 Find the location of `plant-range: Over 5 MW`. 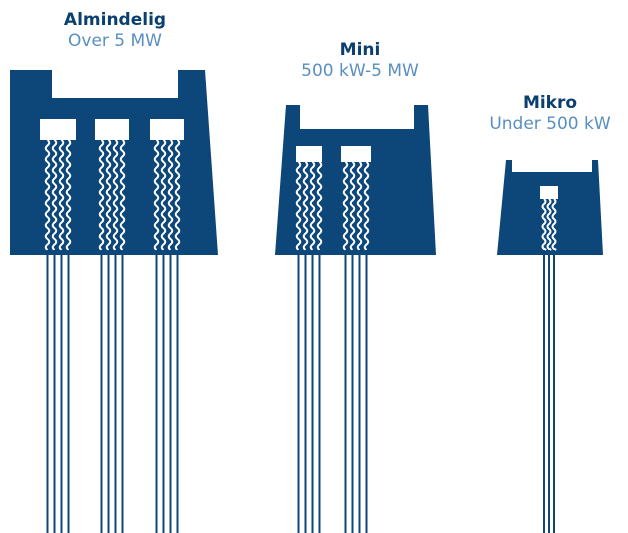

plant-range: Over 5 MW is located at coordinates (115, 41).